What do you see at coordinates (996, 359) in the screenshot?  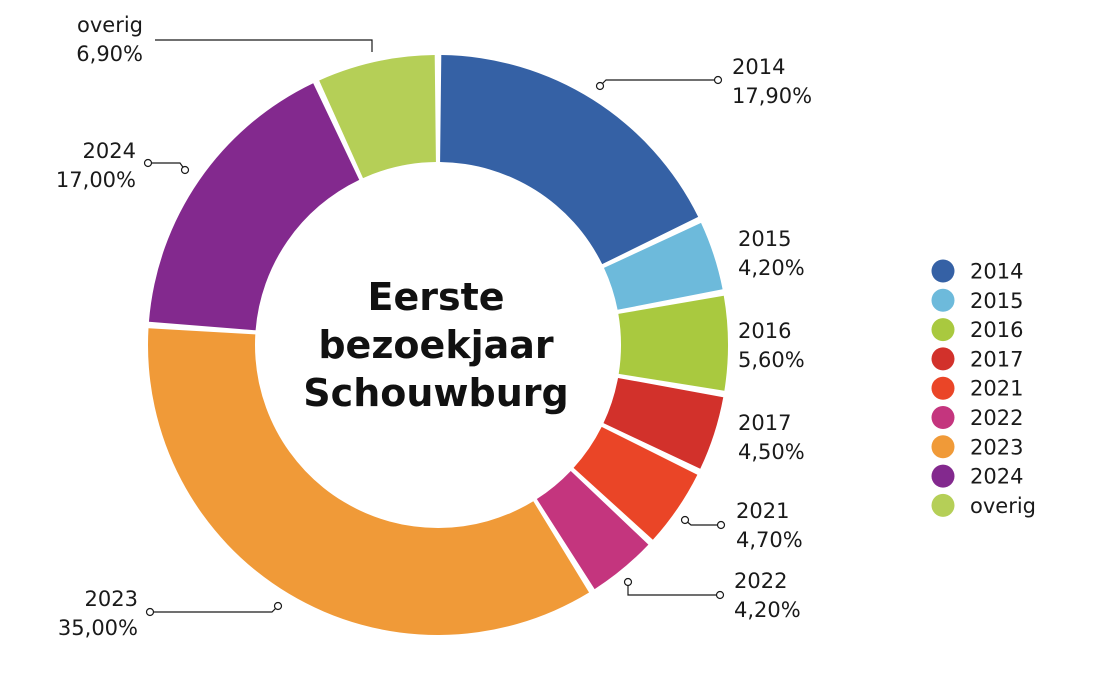 I see `legend-label-2017: 2017` at bounding box center [996, 359].